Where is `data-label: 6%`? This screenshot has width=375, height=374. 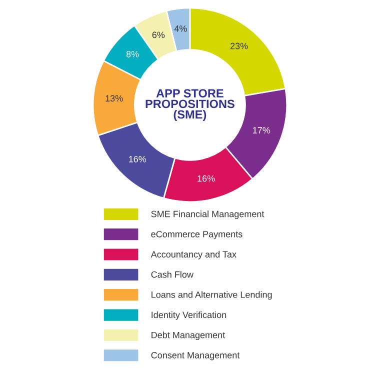 data-label: 6% is located at coordinates (158, 35).